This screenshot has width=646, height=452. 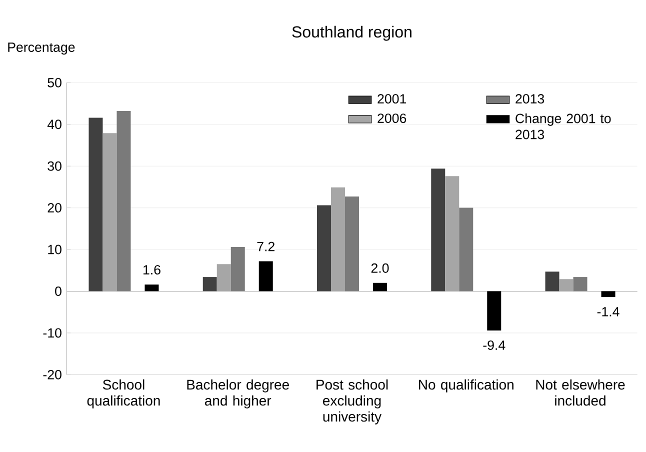 I want to click on data-label: -1.4, so click(x=608, y=311).